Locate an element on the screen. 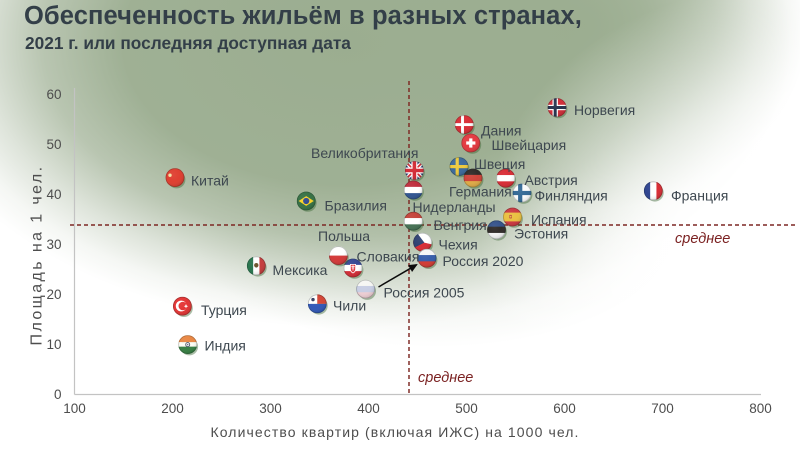  svg-text: Площадь на 1 чел. is located at coordinates (37, 255).